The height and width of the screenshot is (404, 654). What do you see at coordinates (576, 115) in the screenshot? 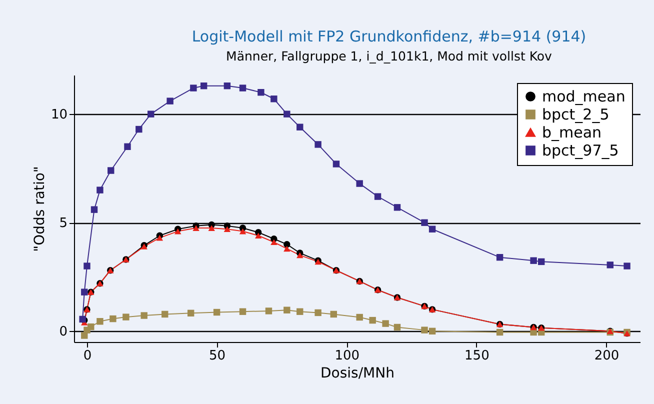
I see `legend-label: bpct_2_5` at bounding box center [576, 115].